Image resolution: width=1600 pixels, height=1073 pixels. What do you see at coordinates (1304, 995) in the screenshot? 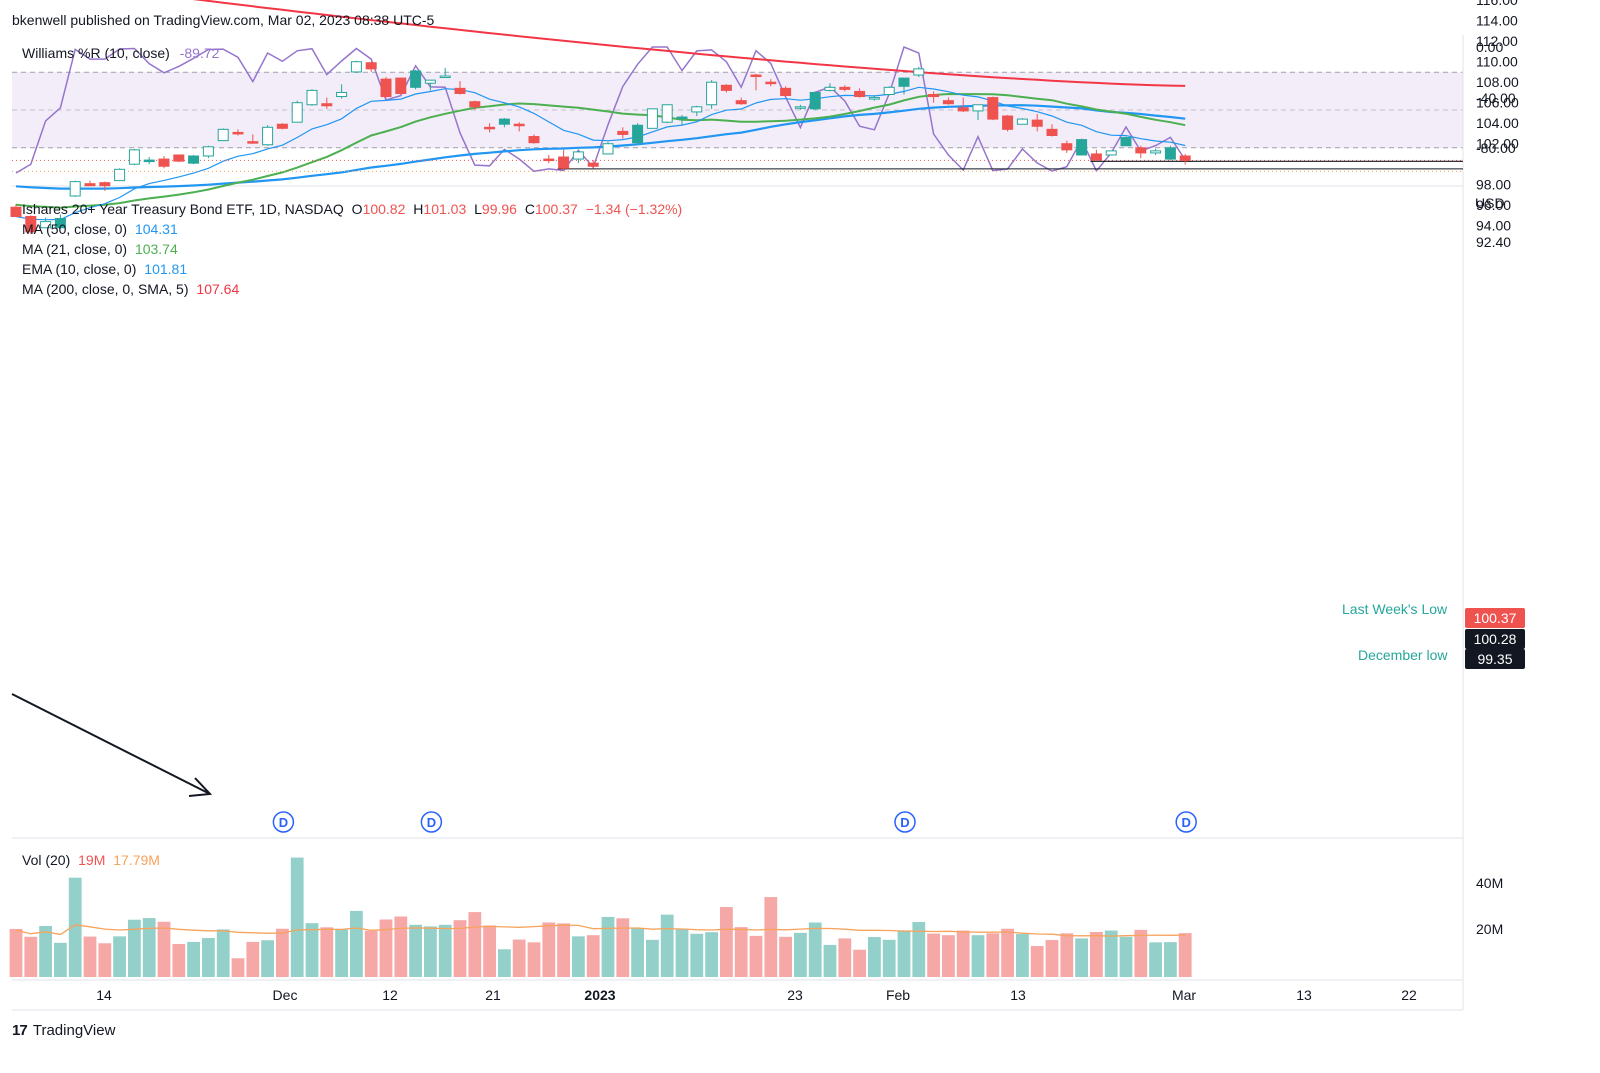
I see `time-tick-label: 13` at bounding box center [1304, 995].